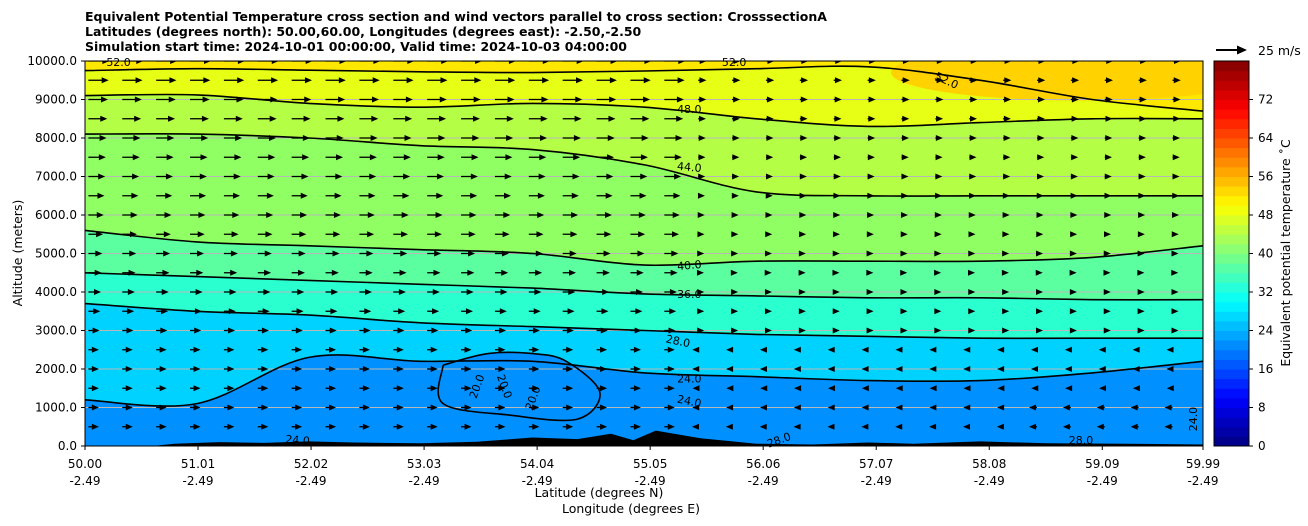  What do you see at coordinates (198, 464) in the screenshot?
I see `x-tick-label-lat: 51.01` at bounding box center [198, 464].